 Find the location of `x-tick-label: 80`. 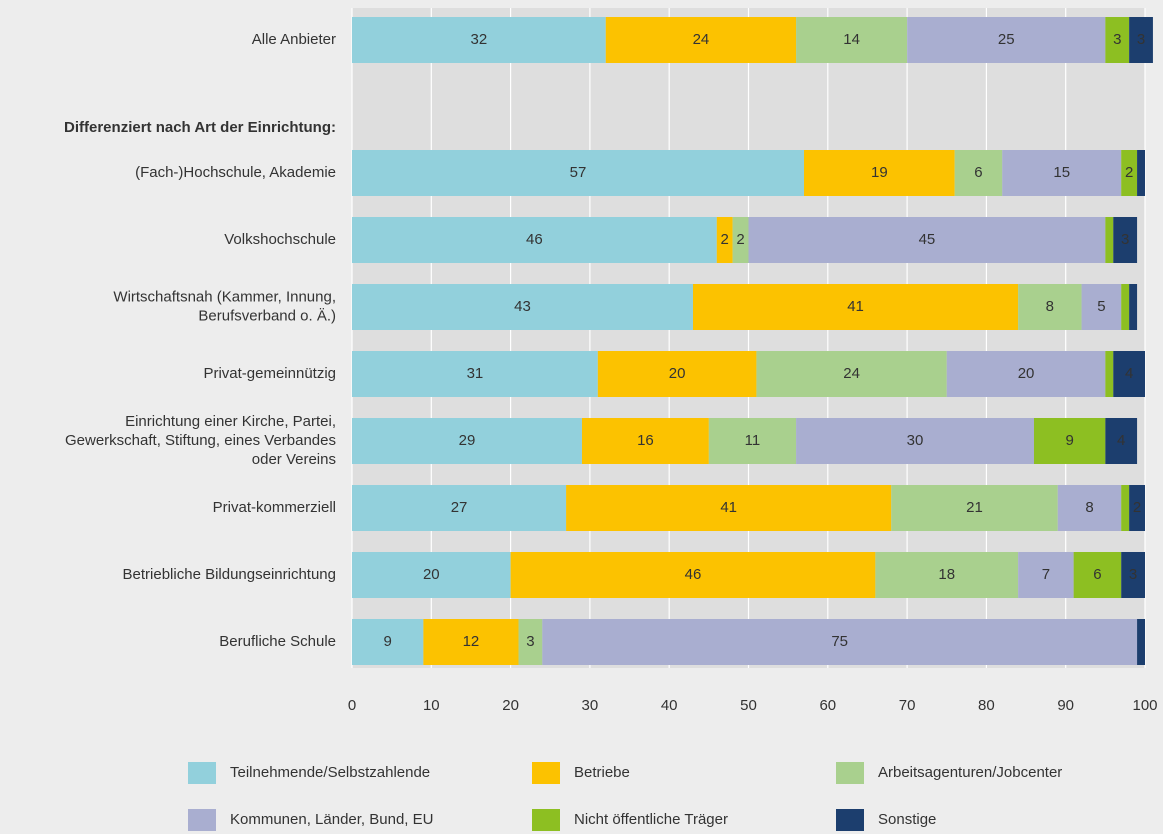

x-tick-label: 80 is located at coordinates (986, 705).